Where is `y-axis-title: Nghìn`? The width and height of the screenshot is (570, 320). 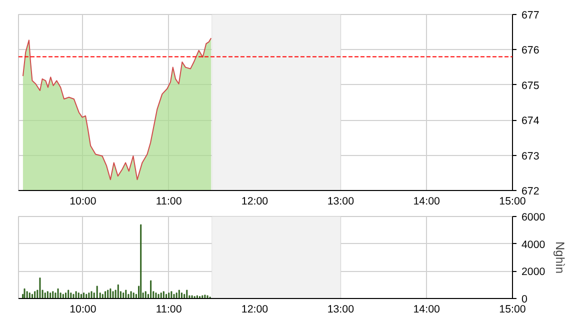 y-axis-title: Nghìn is located at coordinates (560, 257).